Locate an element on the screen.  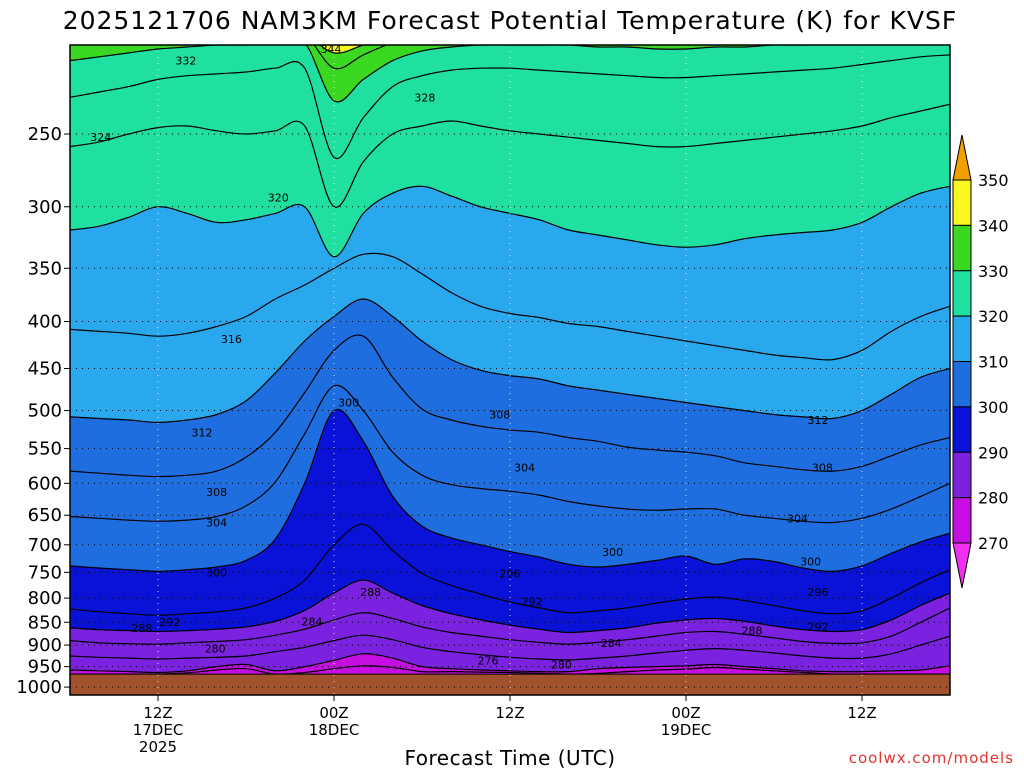
contour-label-324: 324 is located at coordinates (100, 137).